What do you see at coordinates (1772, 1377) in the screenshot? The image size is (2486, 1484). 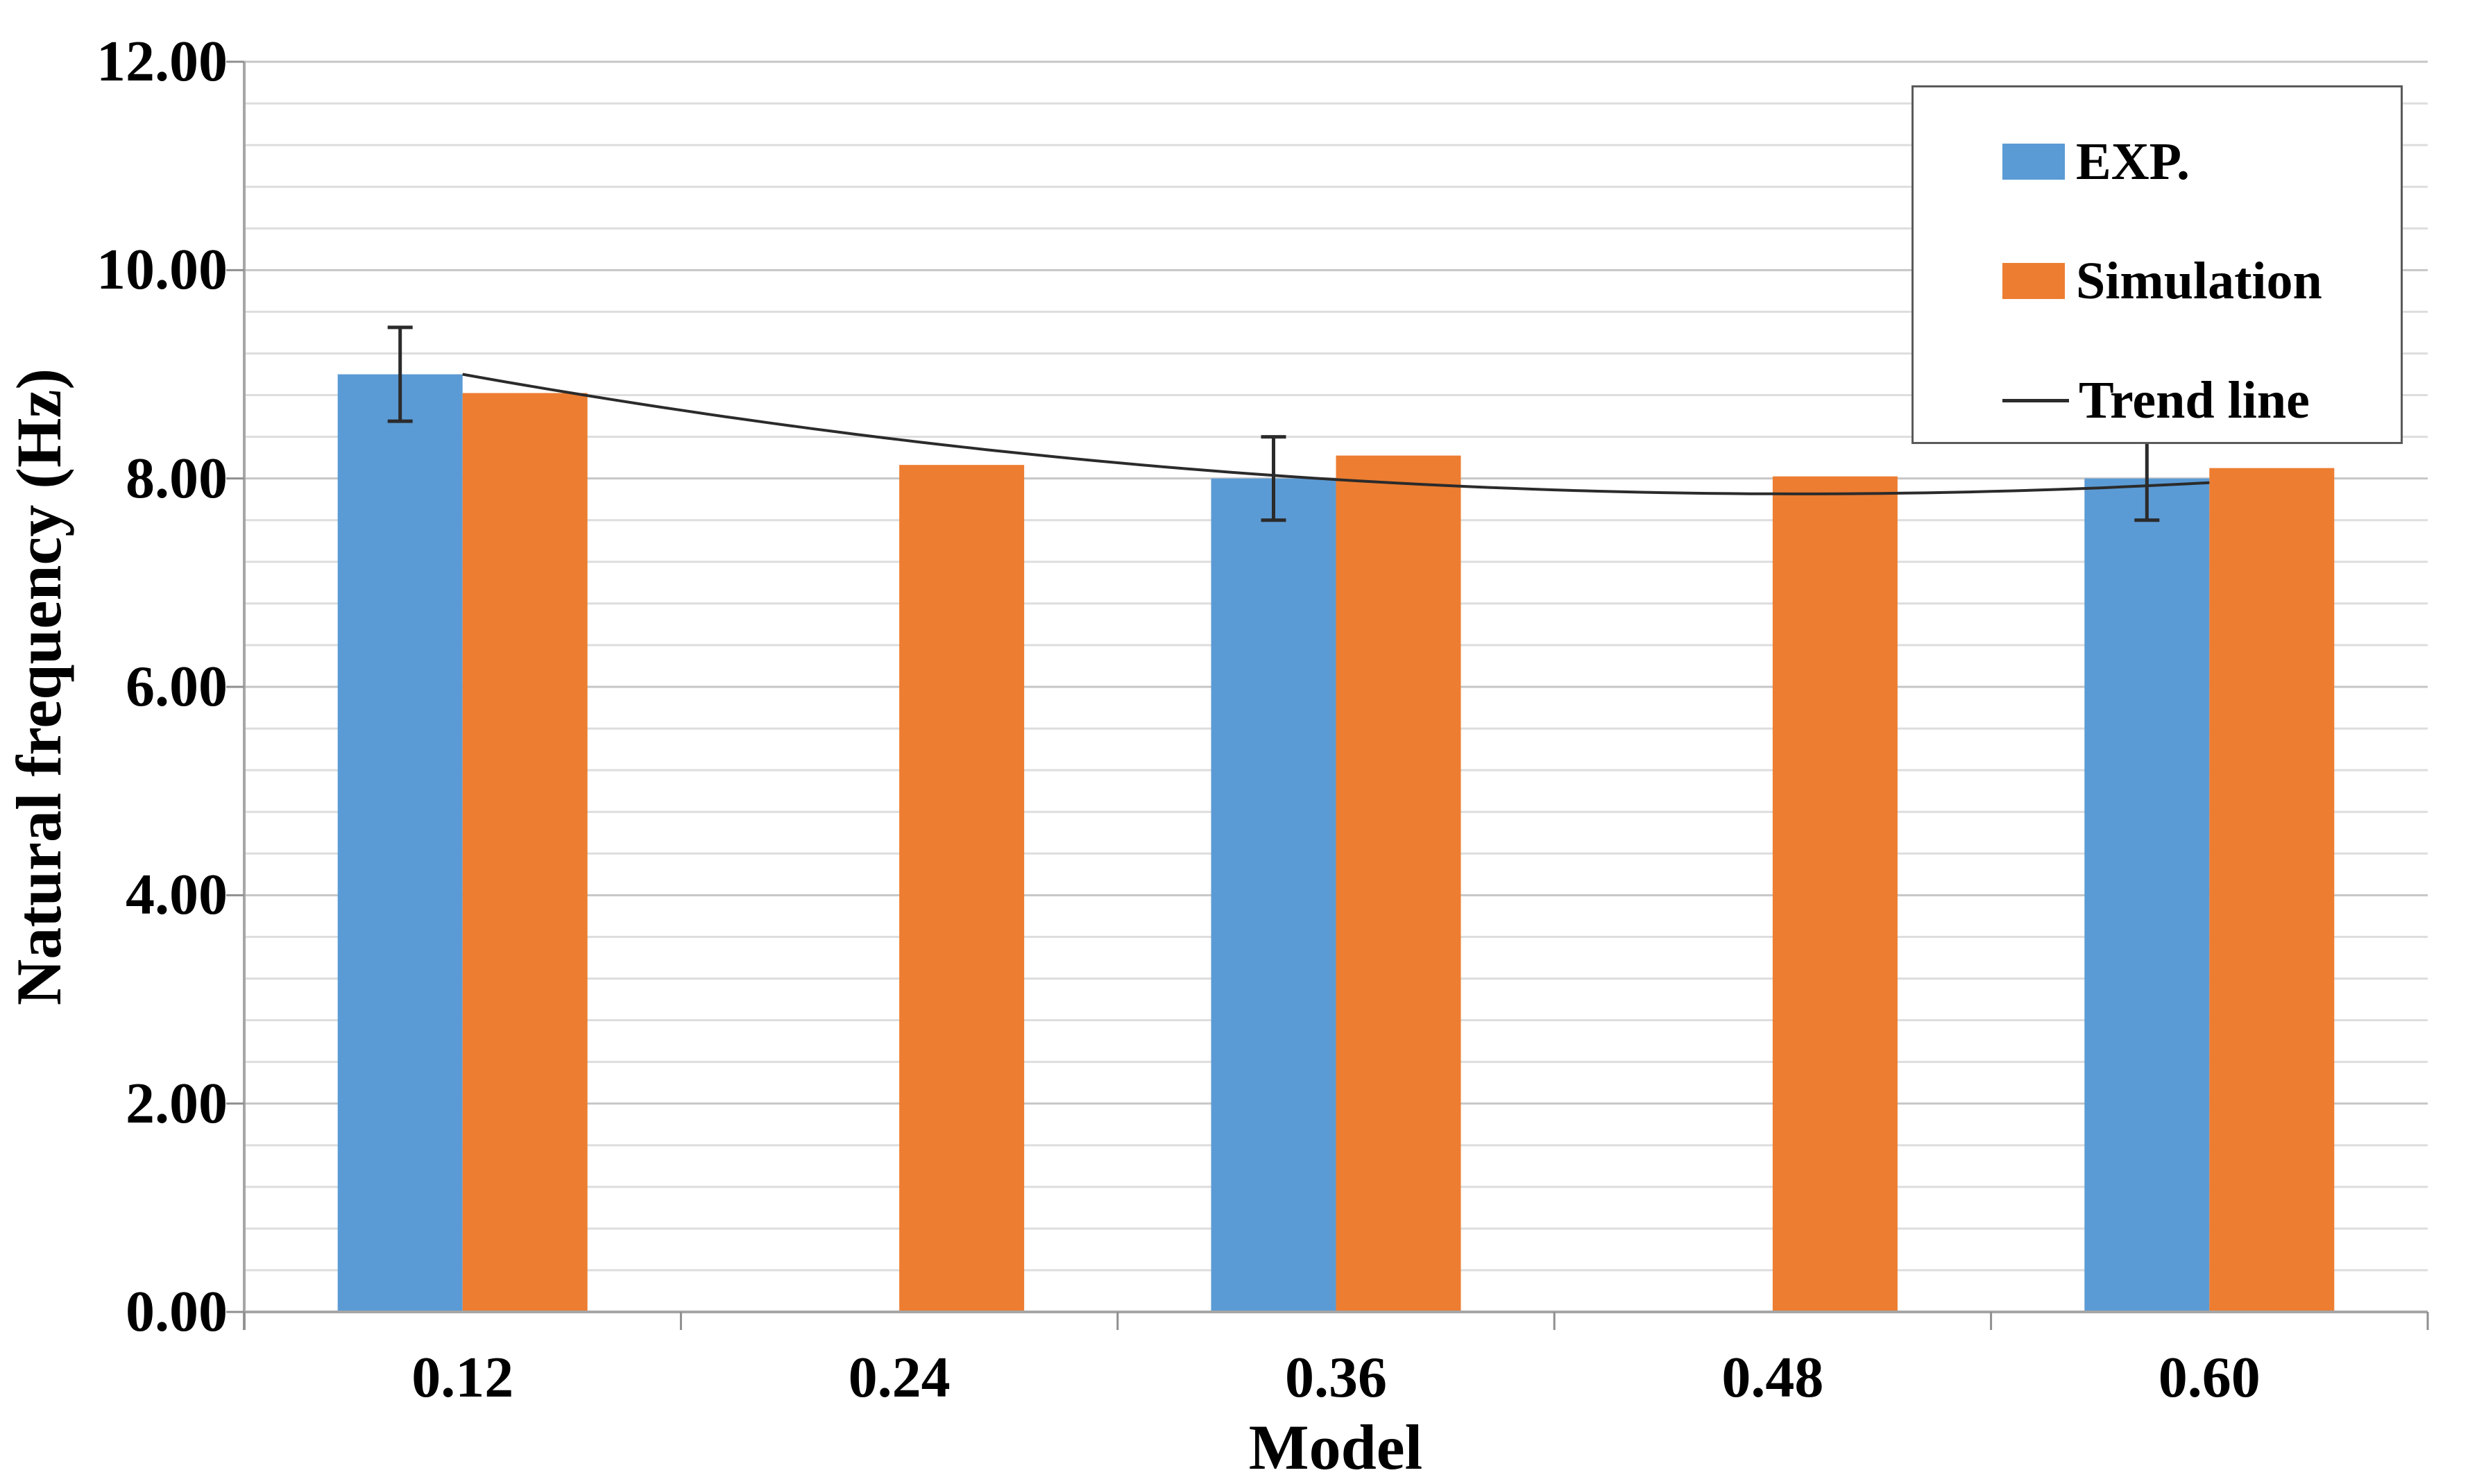 I see `x-tick-label-0.48: 0.48` at bounding box center [1772, 1377].